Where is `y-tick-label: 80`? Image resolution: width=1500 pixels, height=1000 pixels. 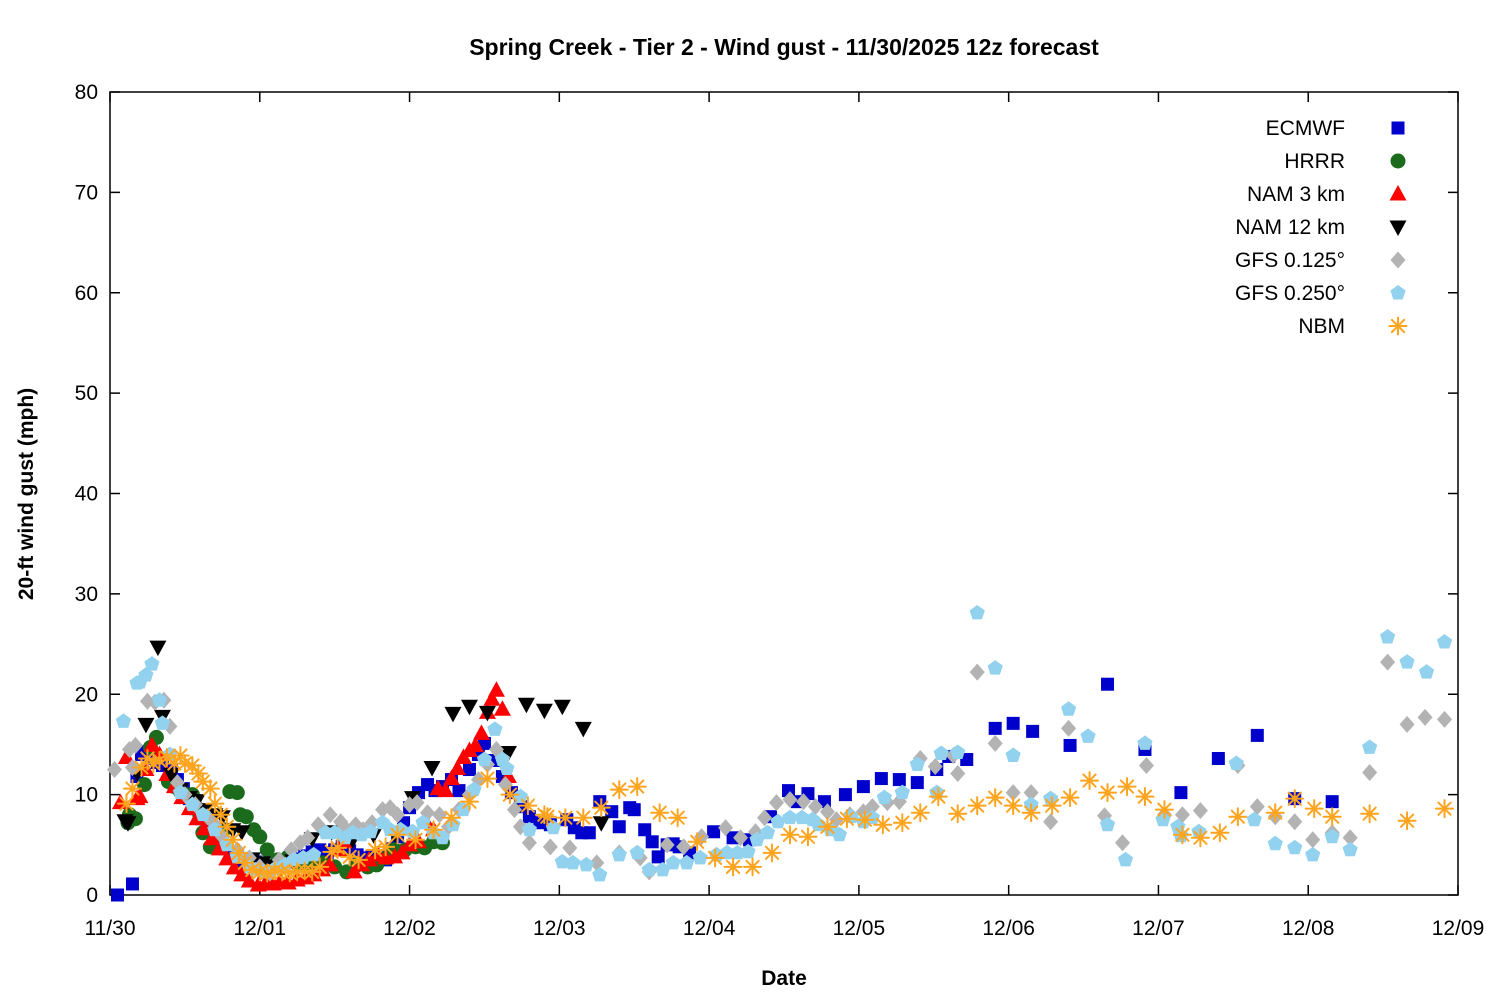 y-tick-label: 80 is located at coordinates (86, 92).